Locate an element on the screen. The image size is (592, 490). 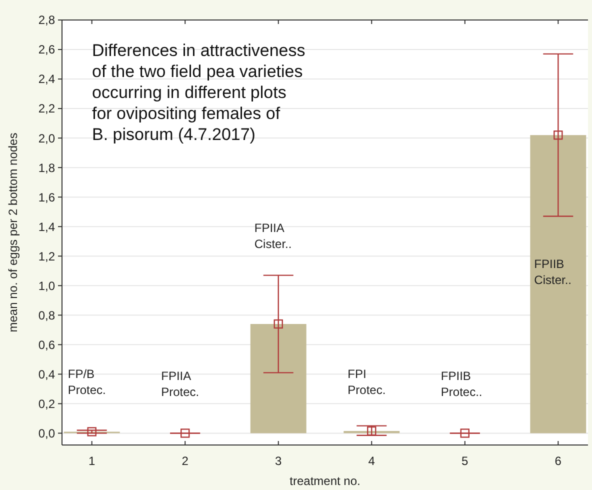
x-tick-label: 5 is located at coordinates (465, 461).